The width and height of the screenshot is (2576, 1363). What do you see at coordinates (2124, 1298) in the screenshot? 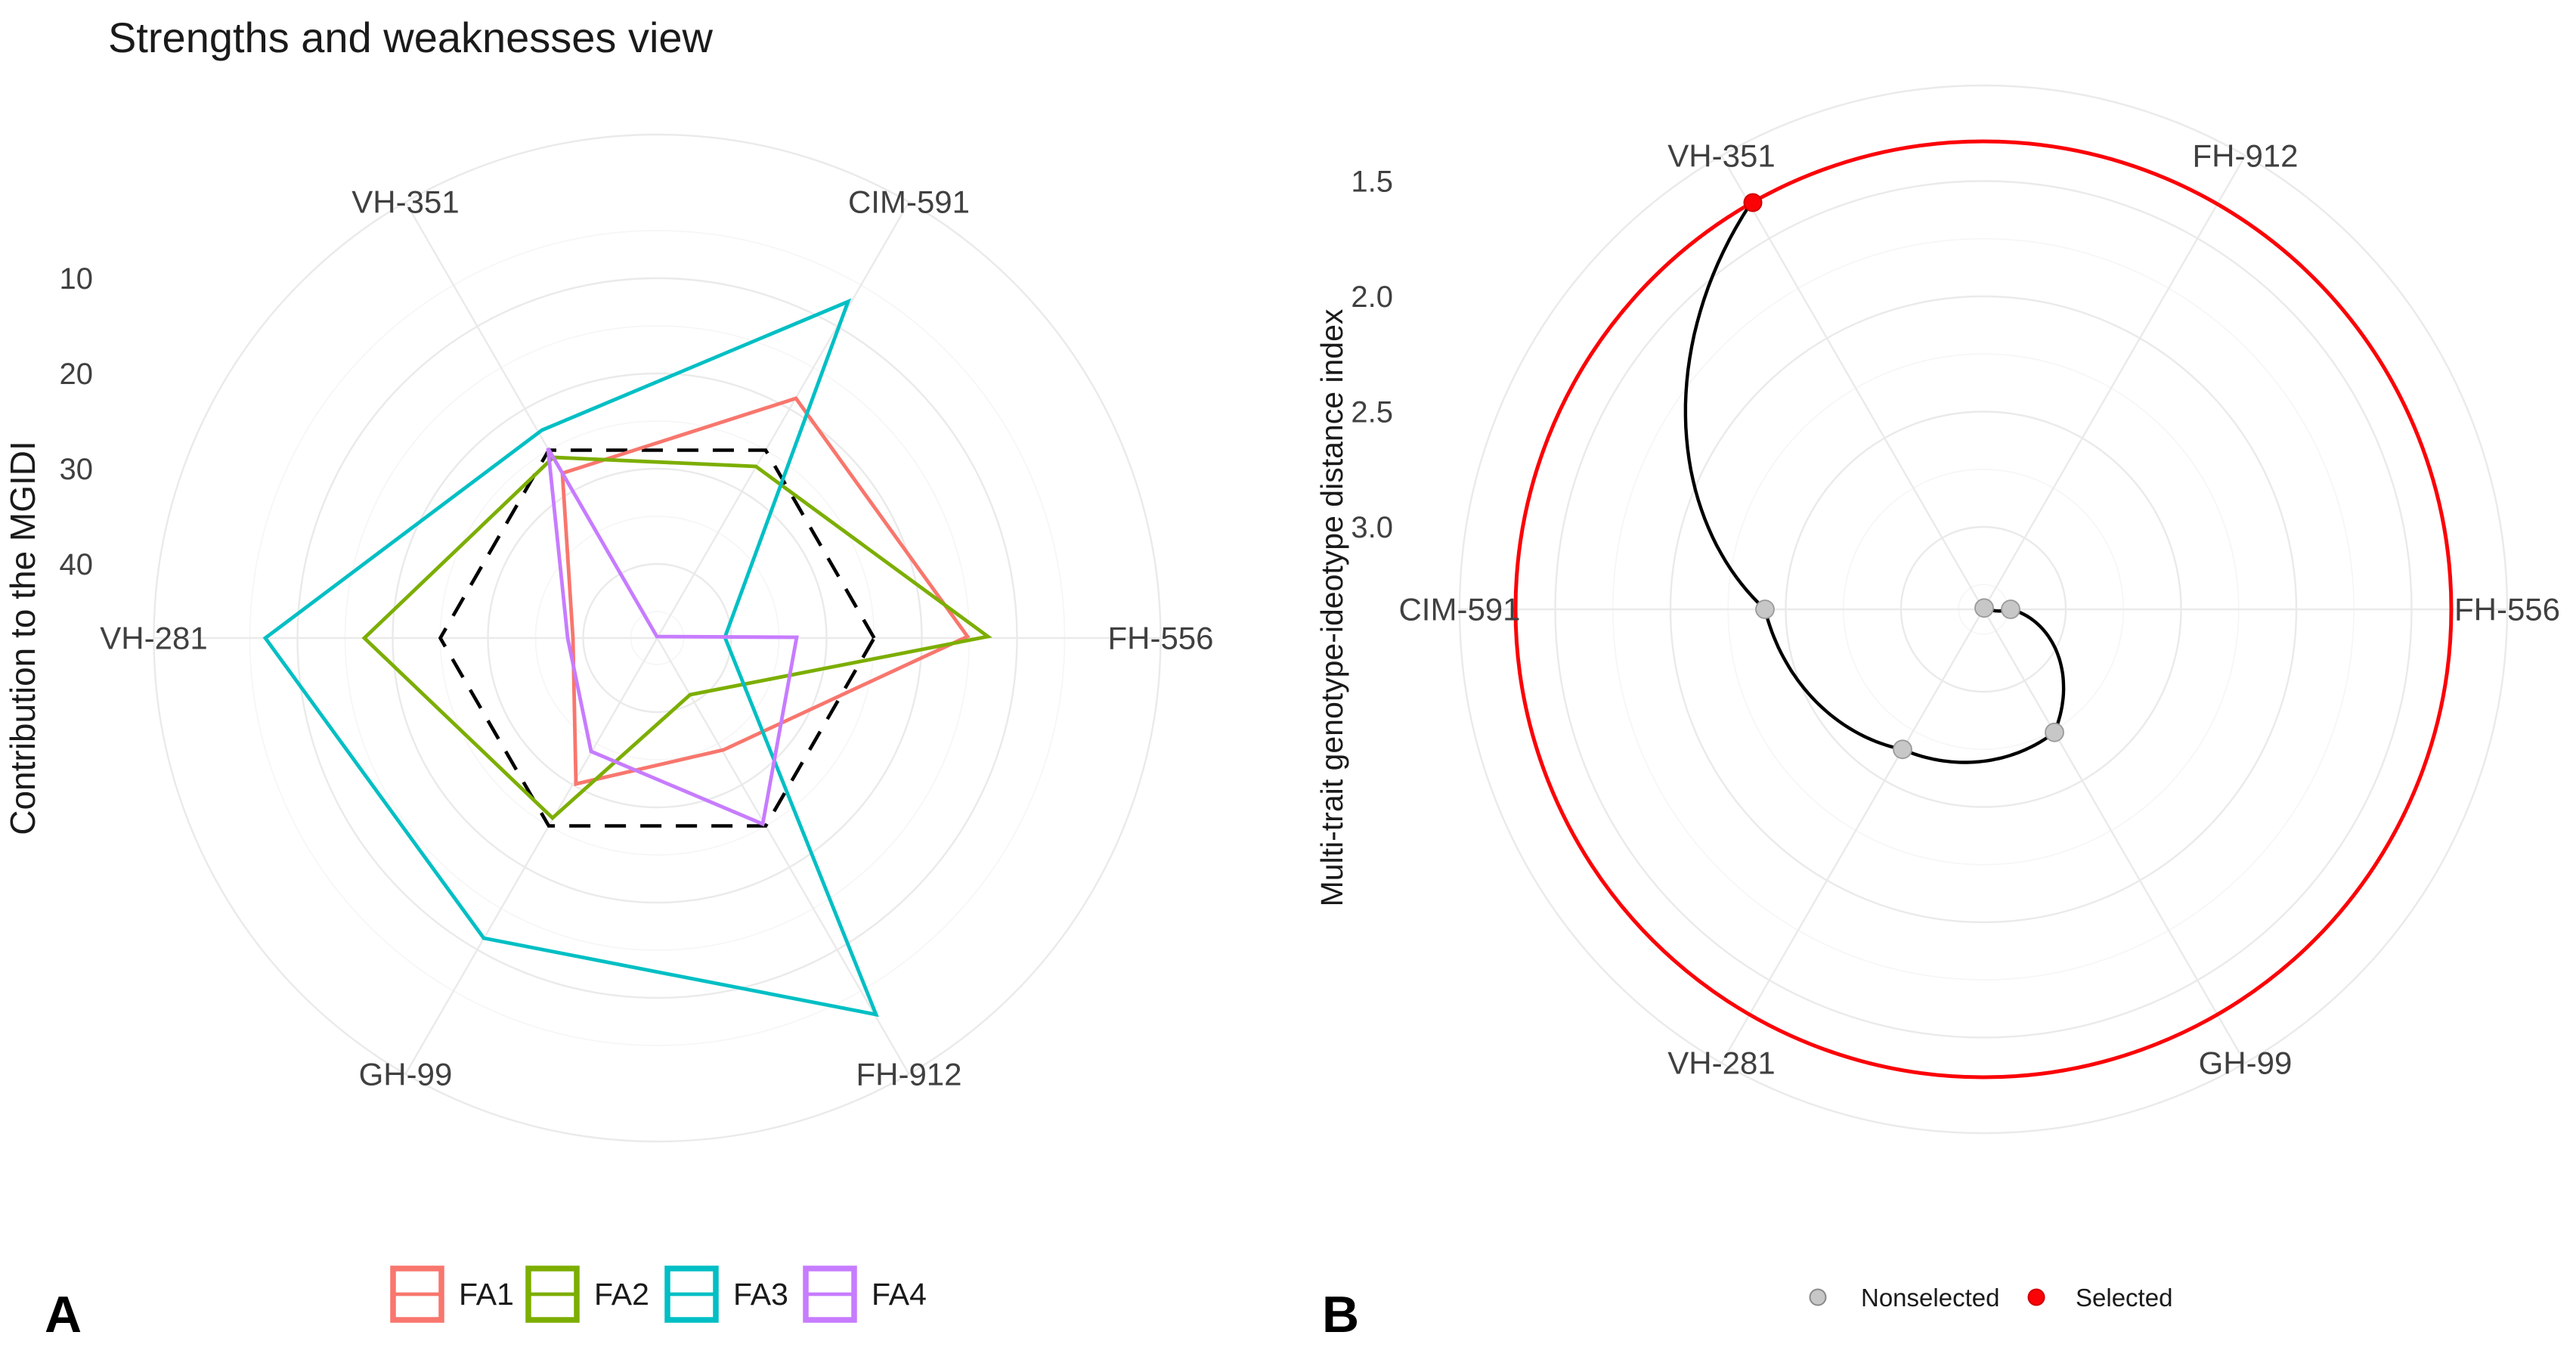
I see `svg-text: Selected` at bounding box center [2124, 1298].